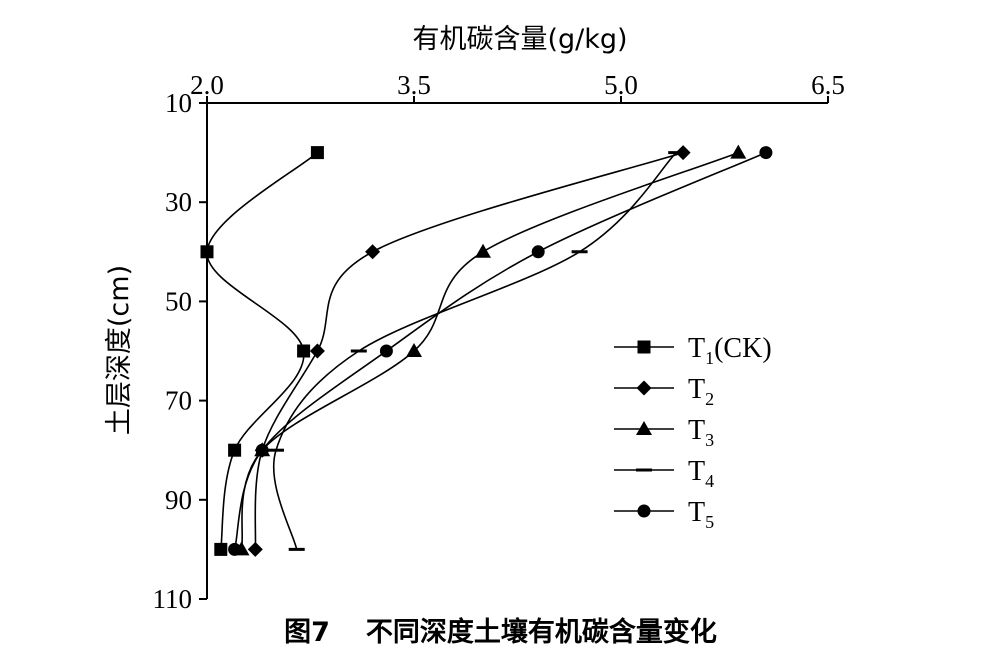 The width and height of the screenshot is (1001, 664). Describe the element at coordinates (262, 351) in the screenshot. I see `series-t1-ck-` at that location.